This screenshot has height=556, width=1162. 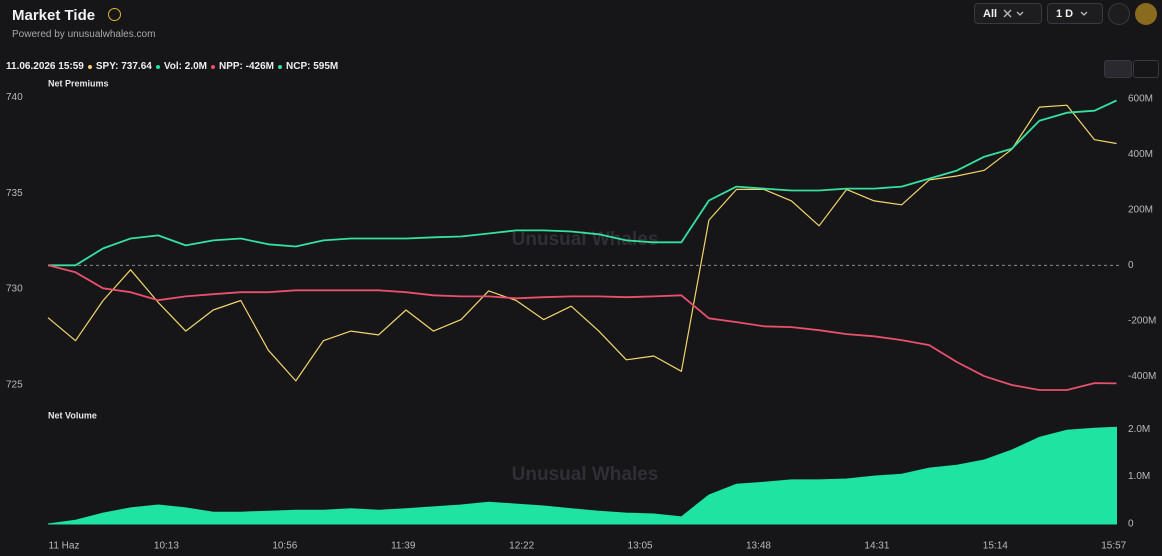 I want to click on alert-button, so click(x=1146, y=14).